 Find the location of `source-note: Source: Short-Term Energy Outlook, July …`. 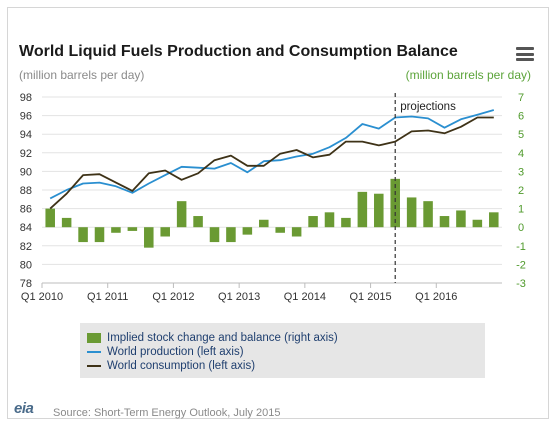

source-note: Source: Short-Term Energy Outlook, July … is located at coordinates (167, 413).